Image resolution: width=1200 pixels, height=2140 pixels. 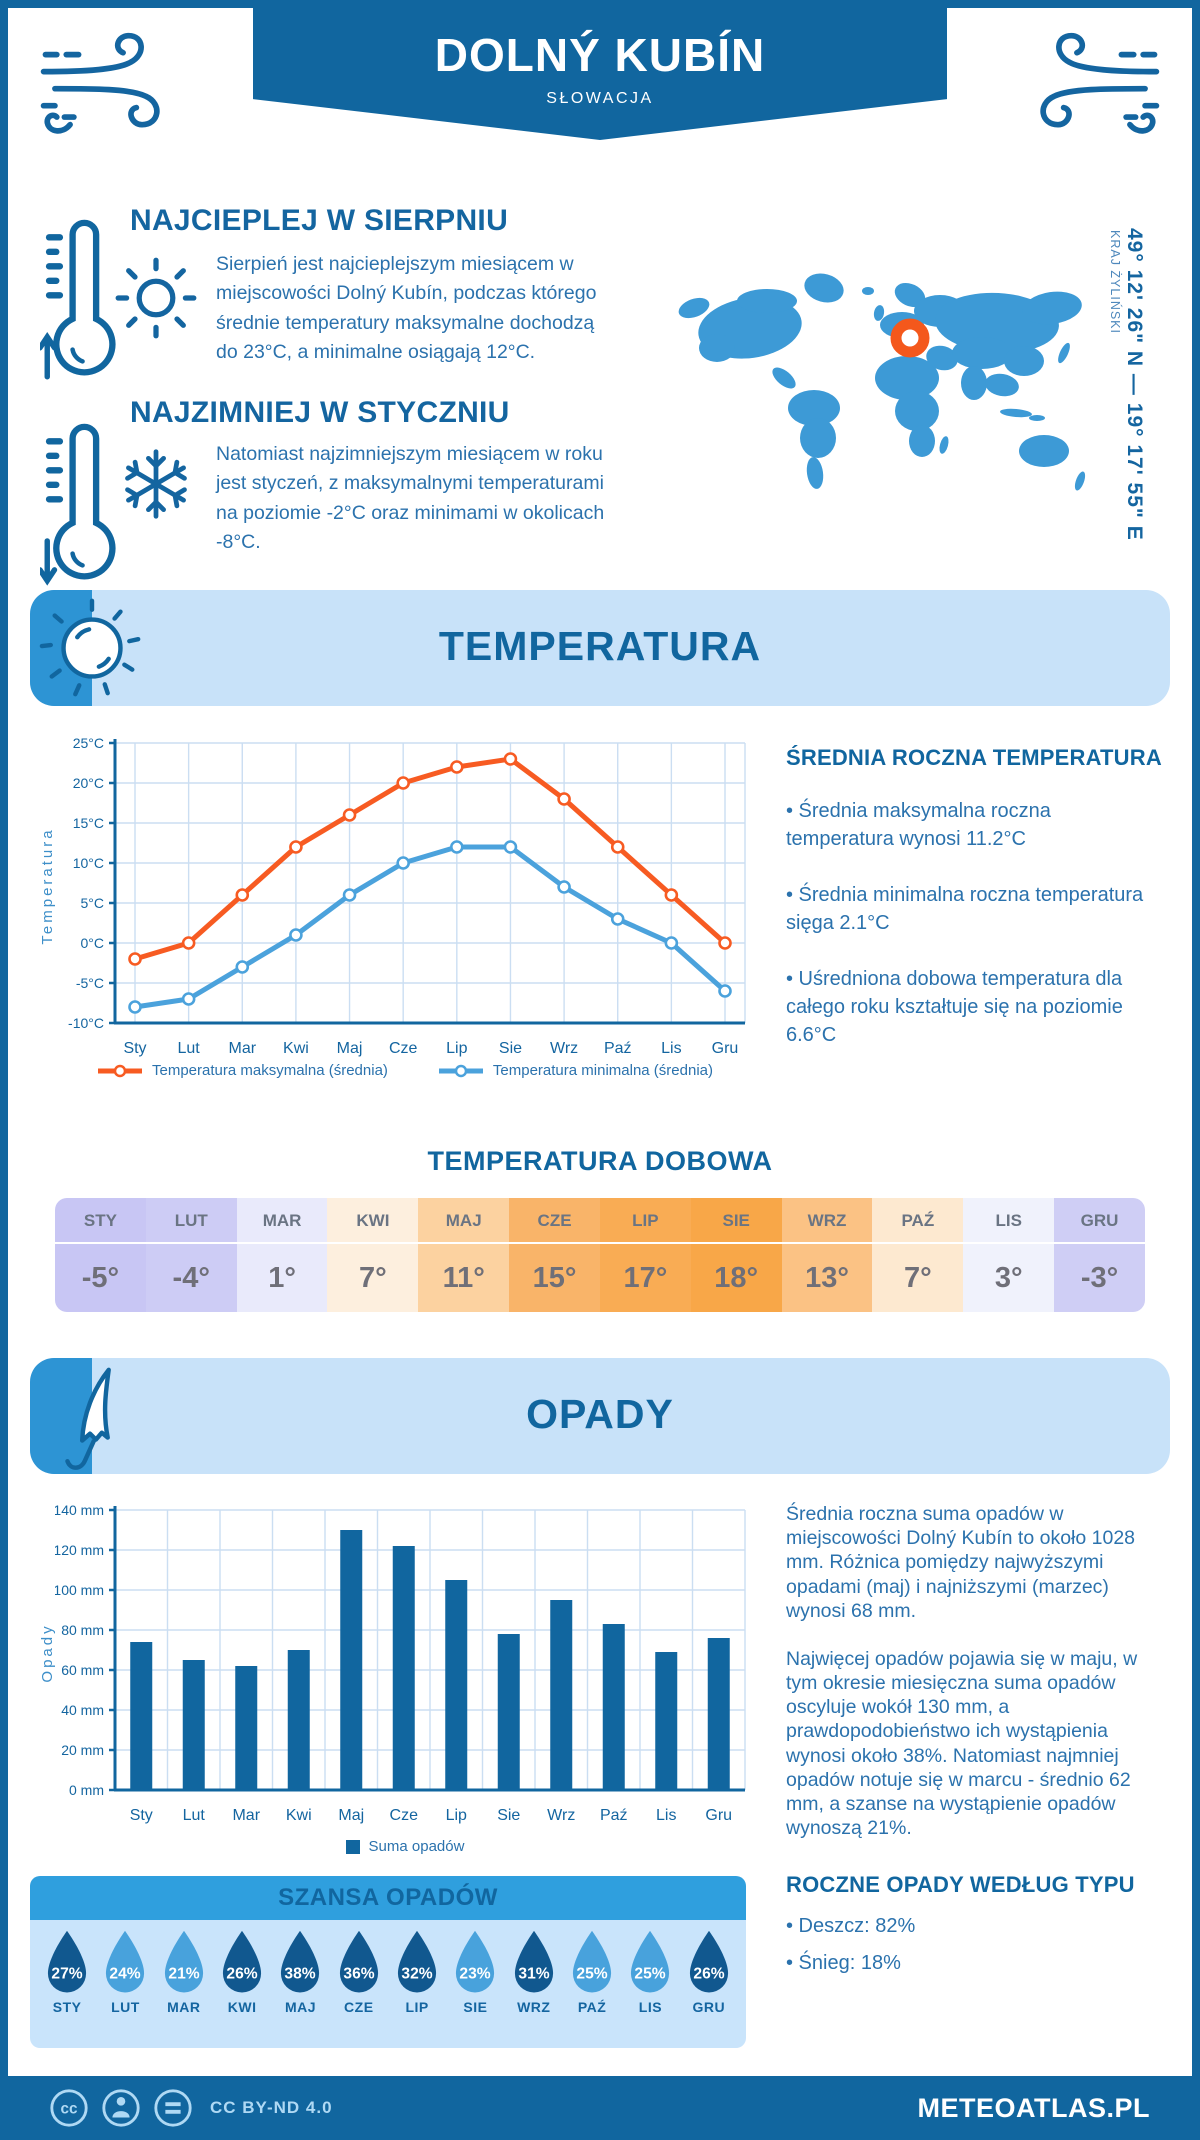 I want to click on daily-temp-month-label: WRZ, so click(x=827, y=1221).